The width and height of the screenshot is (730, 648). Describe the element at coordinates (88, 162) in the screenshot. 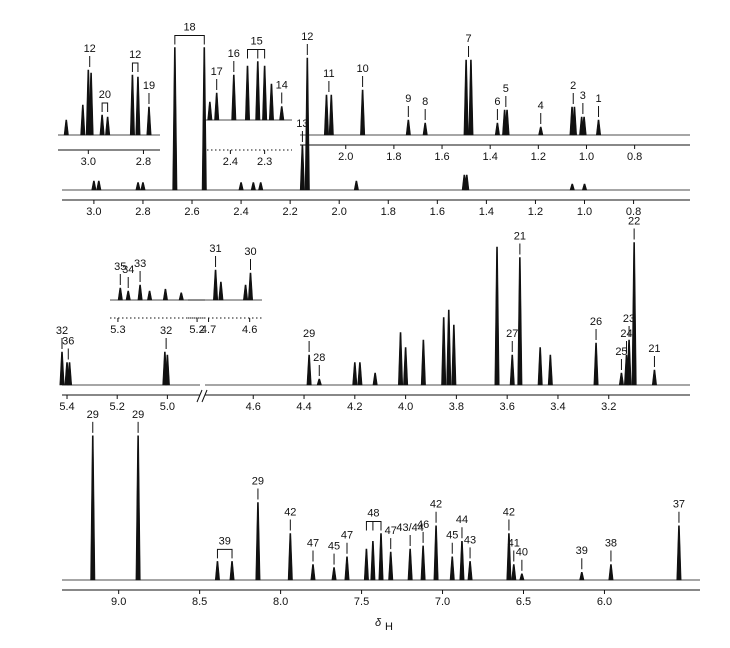

I see `x-tick-label: 3.0` at that location.